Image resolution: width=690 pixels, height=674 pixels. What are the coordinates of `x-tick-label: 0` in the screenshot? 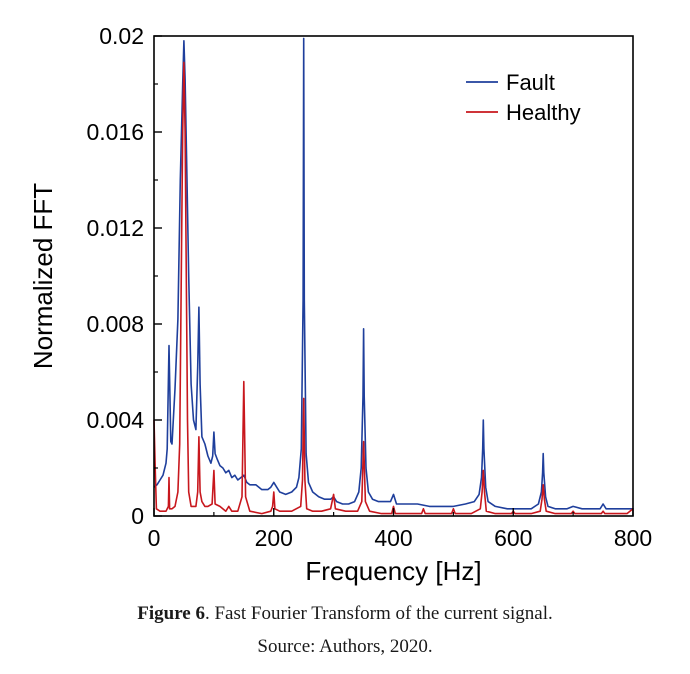 It's located at (154, 538).